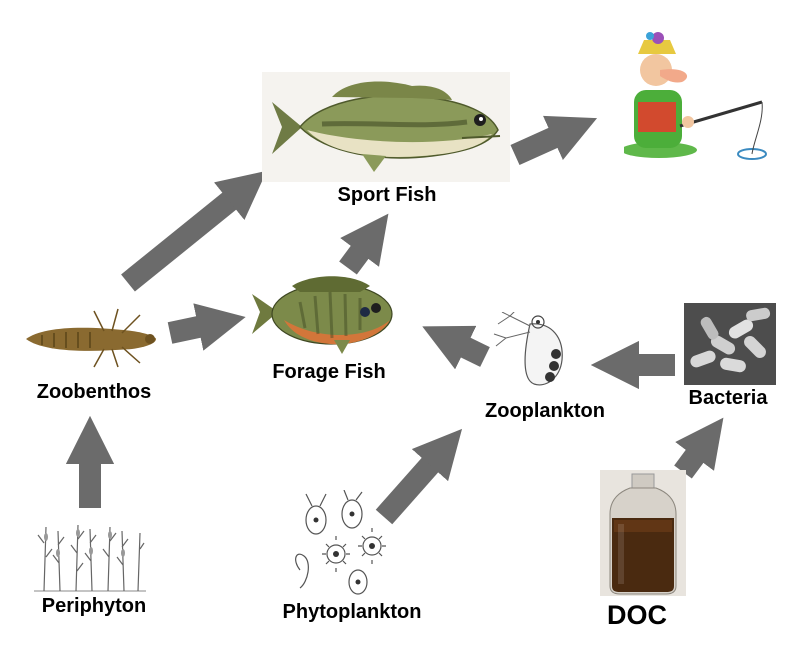 Image resolution: width=808 pixels, height=662 pixels. What do you see at coordinates (532, 352) in the screenshot?
I see `zooplankton-image` at bounding box center [532, 352].